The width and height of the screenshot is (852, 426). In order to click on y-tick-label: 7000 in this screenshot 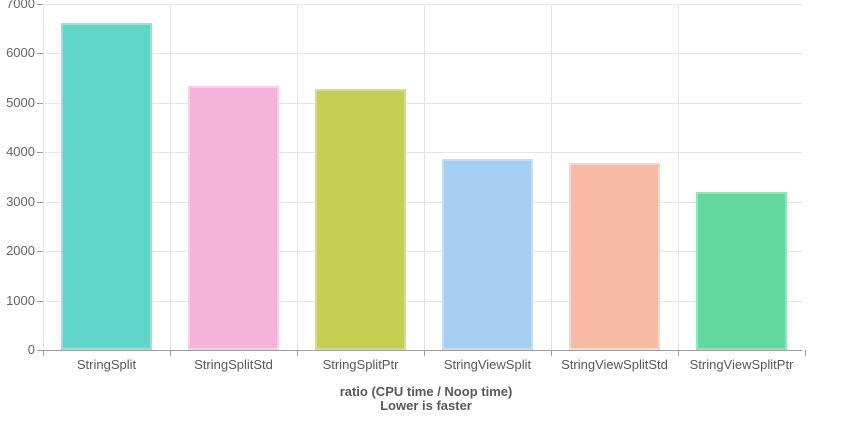, I will do `click(20, 5)`.